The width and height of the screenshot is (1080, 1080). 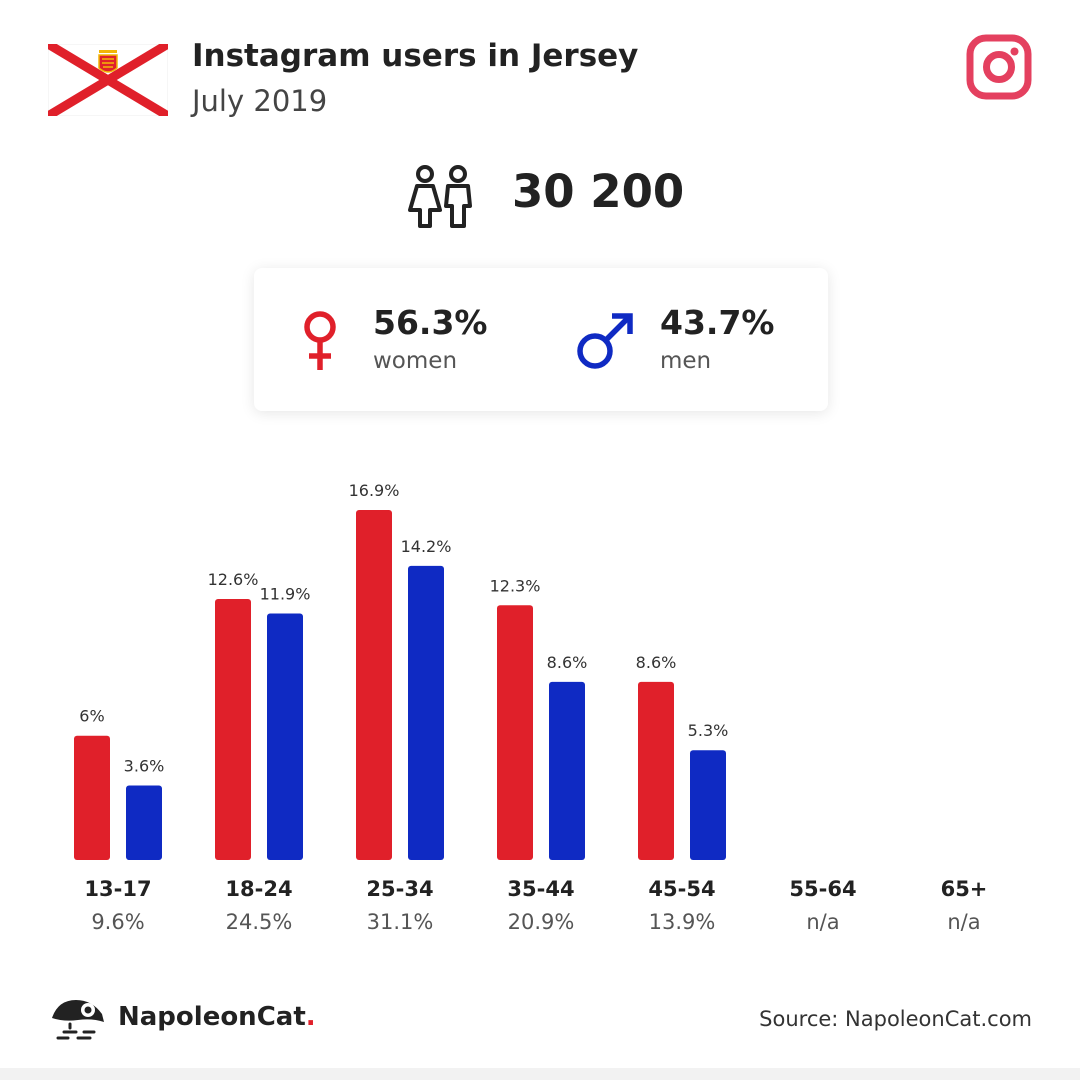 I want to click on bar-label-men-18-24: 11.9%, so click(x=285, y=594).